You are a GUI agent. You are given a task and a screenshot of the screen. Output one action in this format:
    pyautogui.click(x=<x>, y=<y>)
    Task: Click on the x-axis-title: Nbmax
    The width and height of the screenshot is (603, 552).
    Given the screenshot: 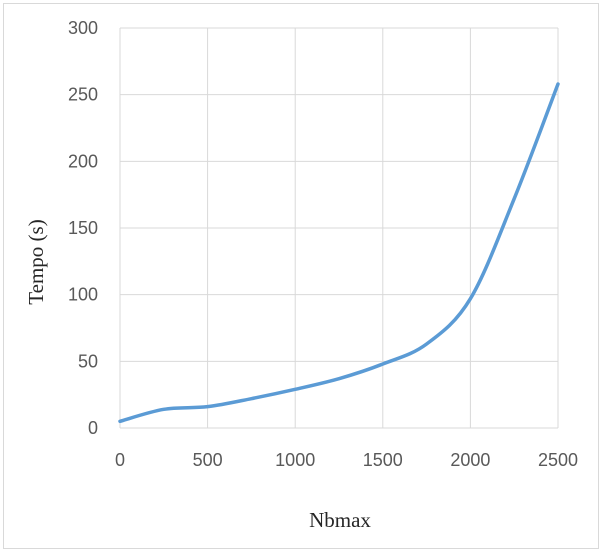 What is the action you would take?
    pyautogui.click(x=340, y=520)
    